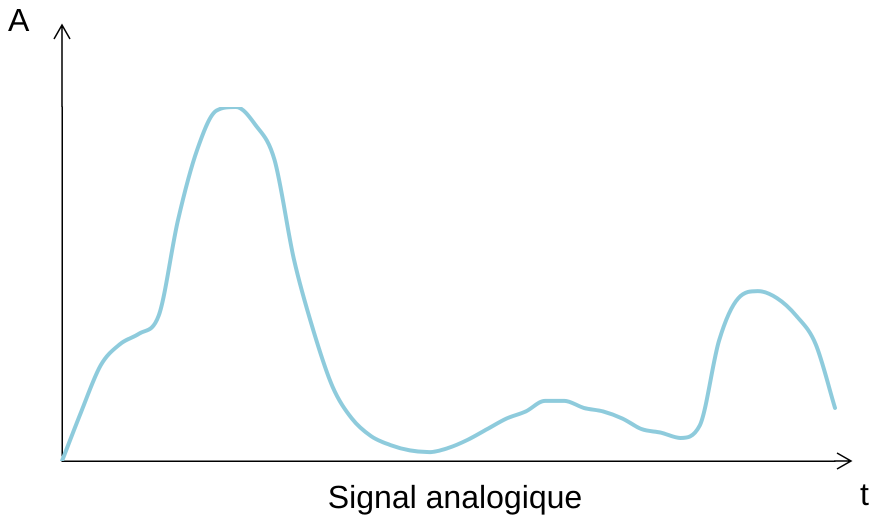 The image size is (885, 532). I want to click on y-axis-title: A, so click(19, 20).